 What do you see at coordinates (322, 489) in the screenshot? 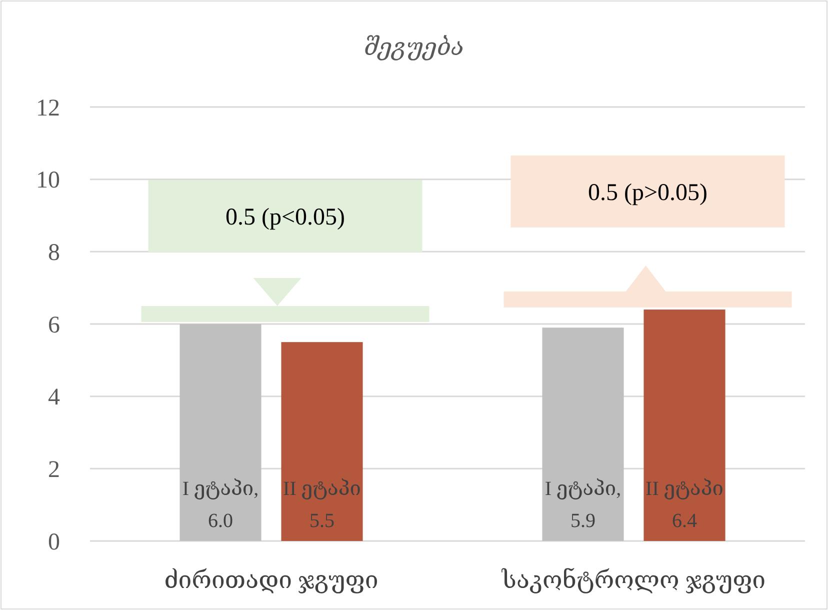
I see `text: II ეტაპი` at bounding box center [322, 489].